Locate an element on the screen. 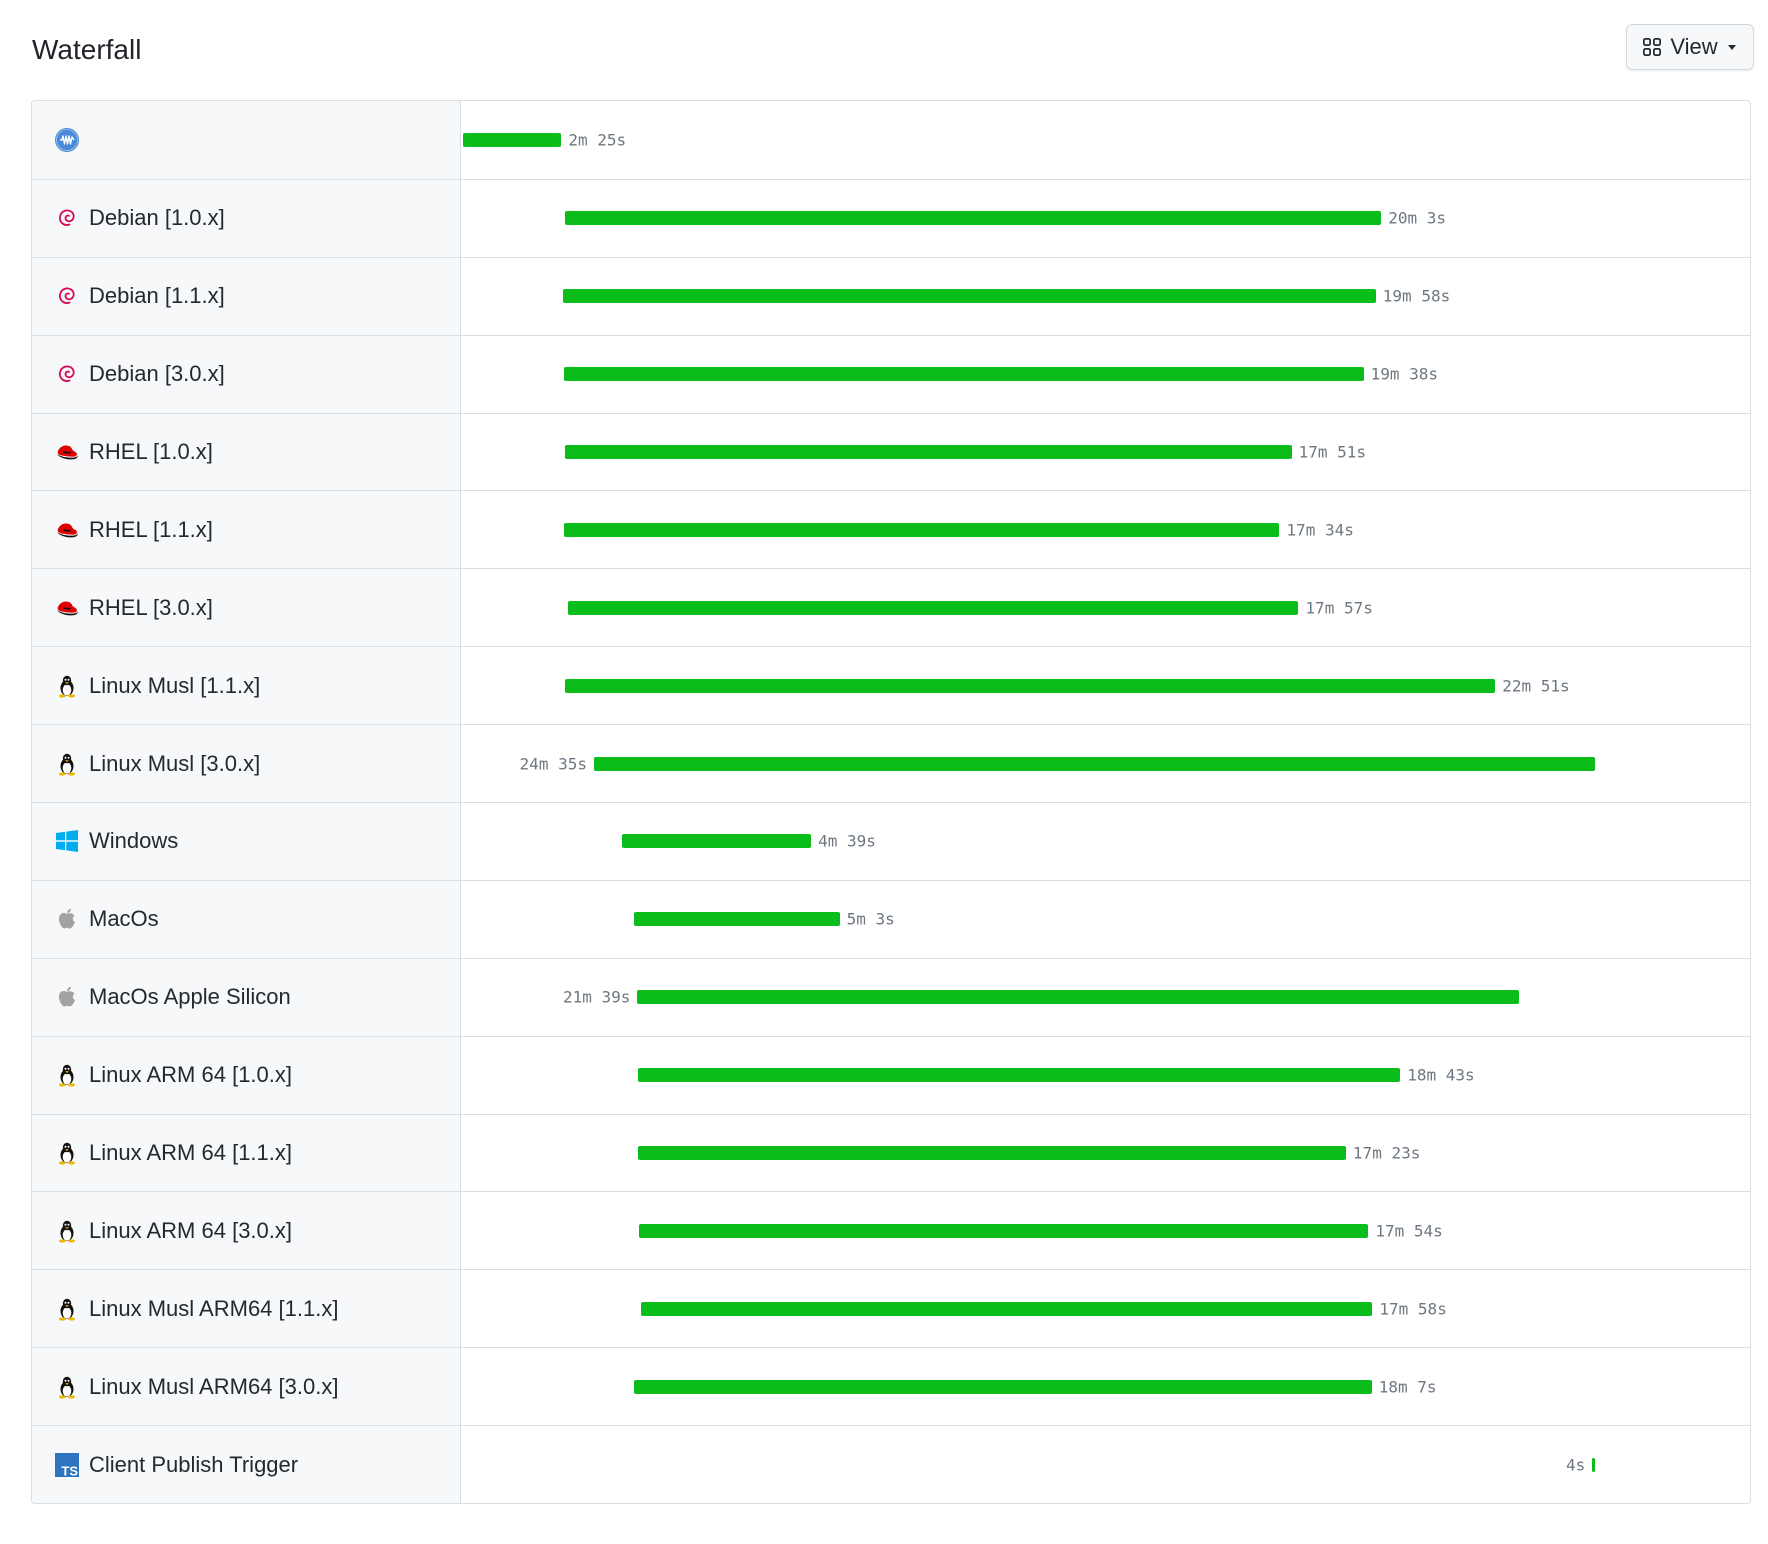  apple-icon is located at coordinates (67, 997).